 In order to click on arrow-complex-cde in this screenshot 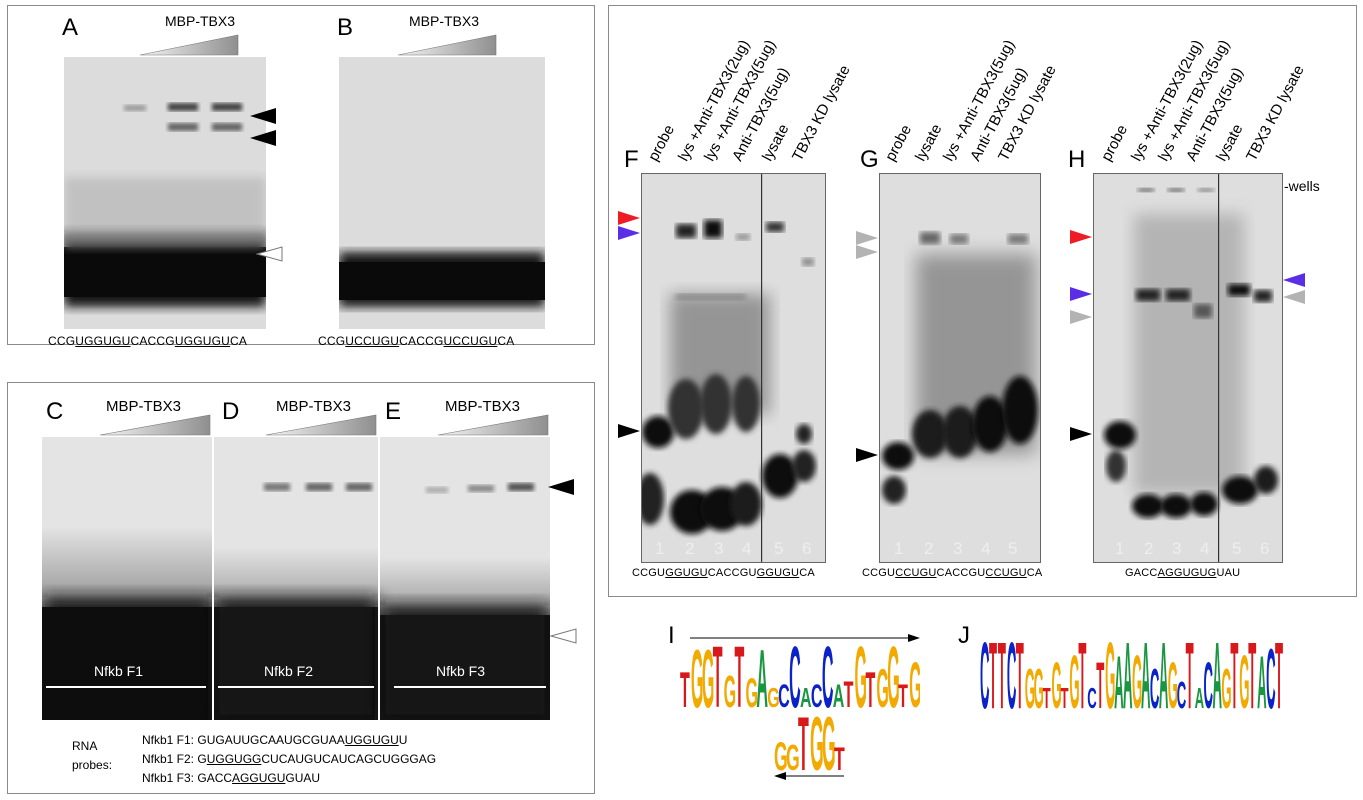, I will do `click(561, 487)`.